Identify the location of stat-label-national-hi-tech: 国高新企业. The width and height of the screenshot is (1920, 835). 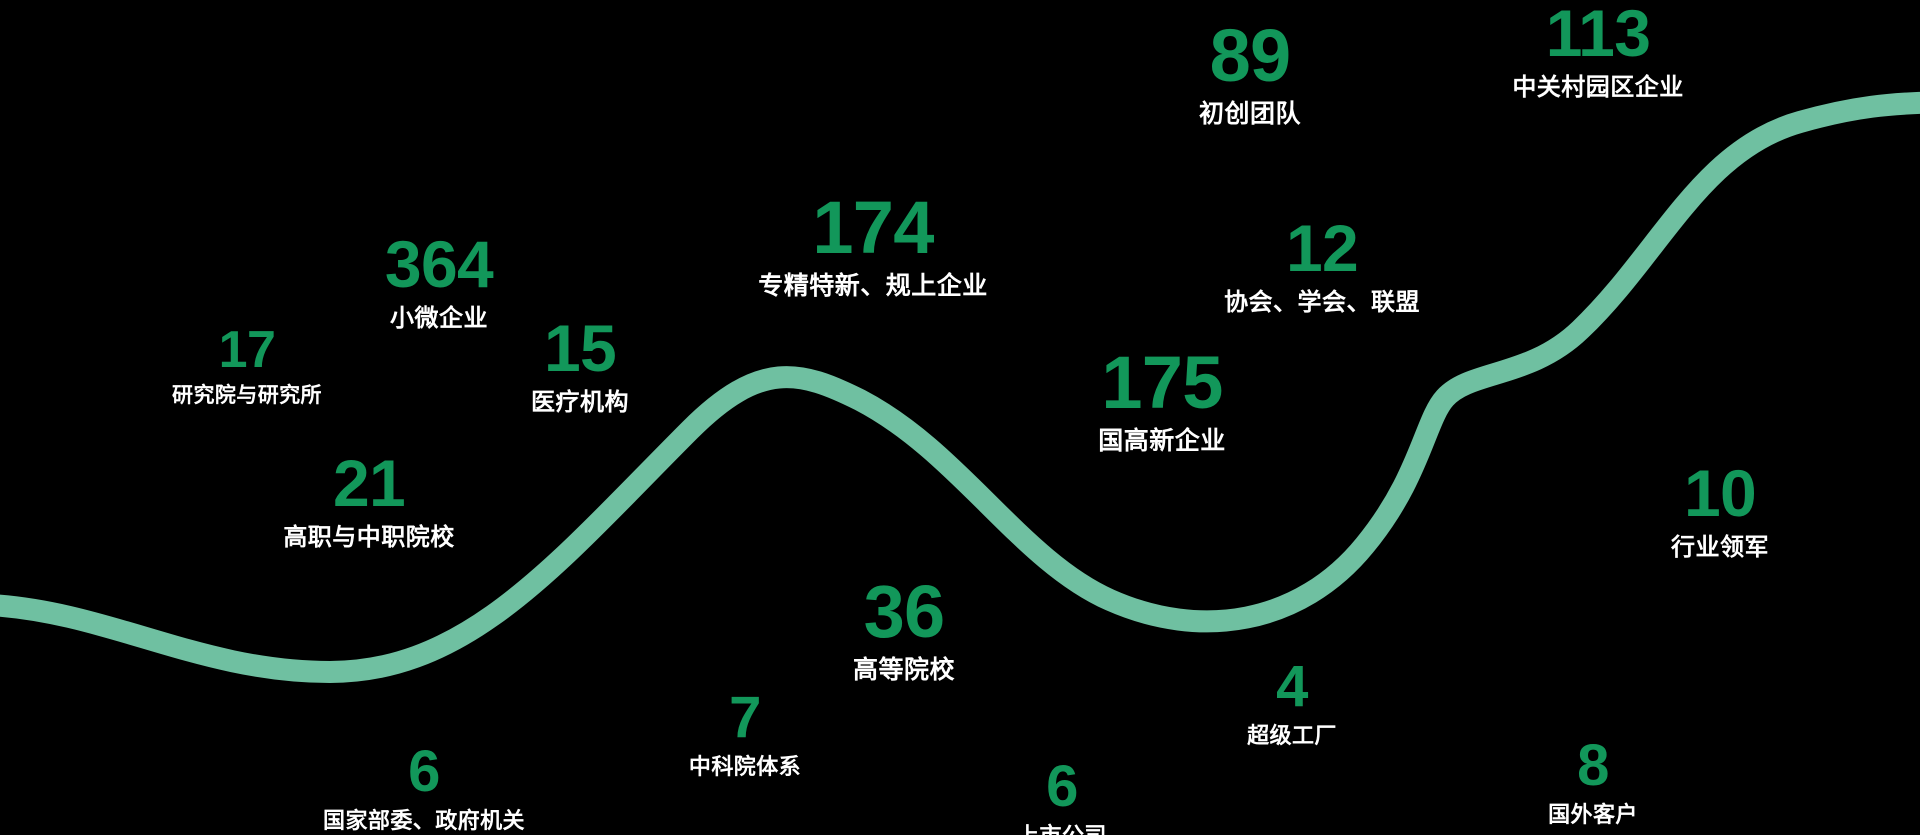
(1162, 441).